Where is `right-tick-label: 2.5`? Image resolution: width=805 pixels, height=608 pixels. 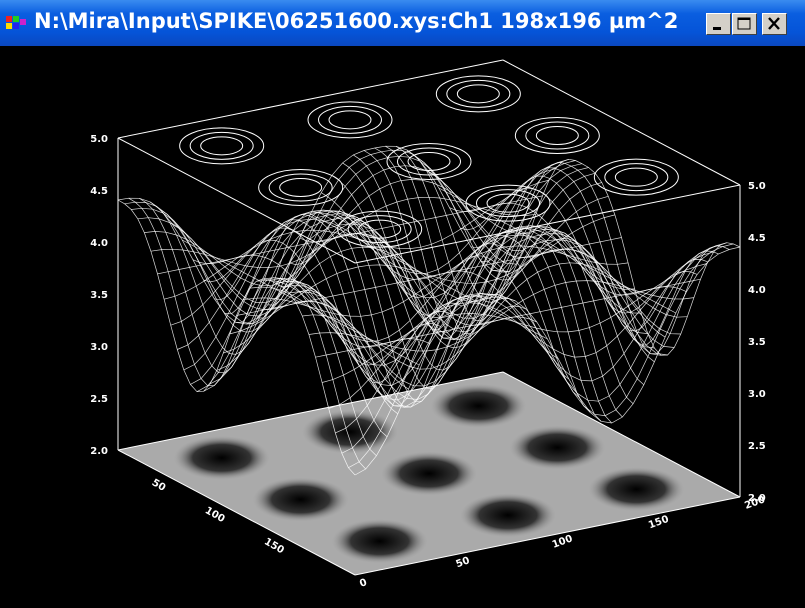 right-tick-label: 2.5 is located at coordinates (757, 446).